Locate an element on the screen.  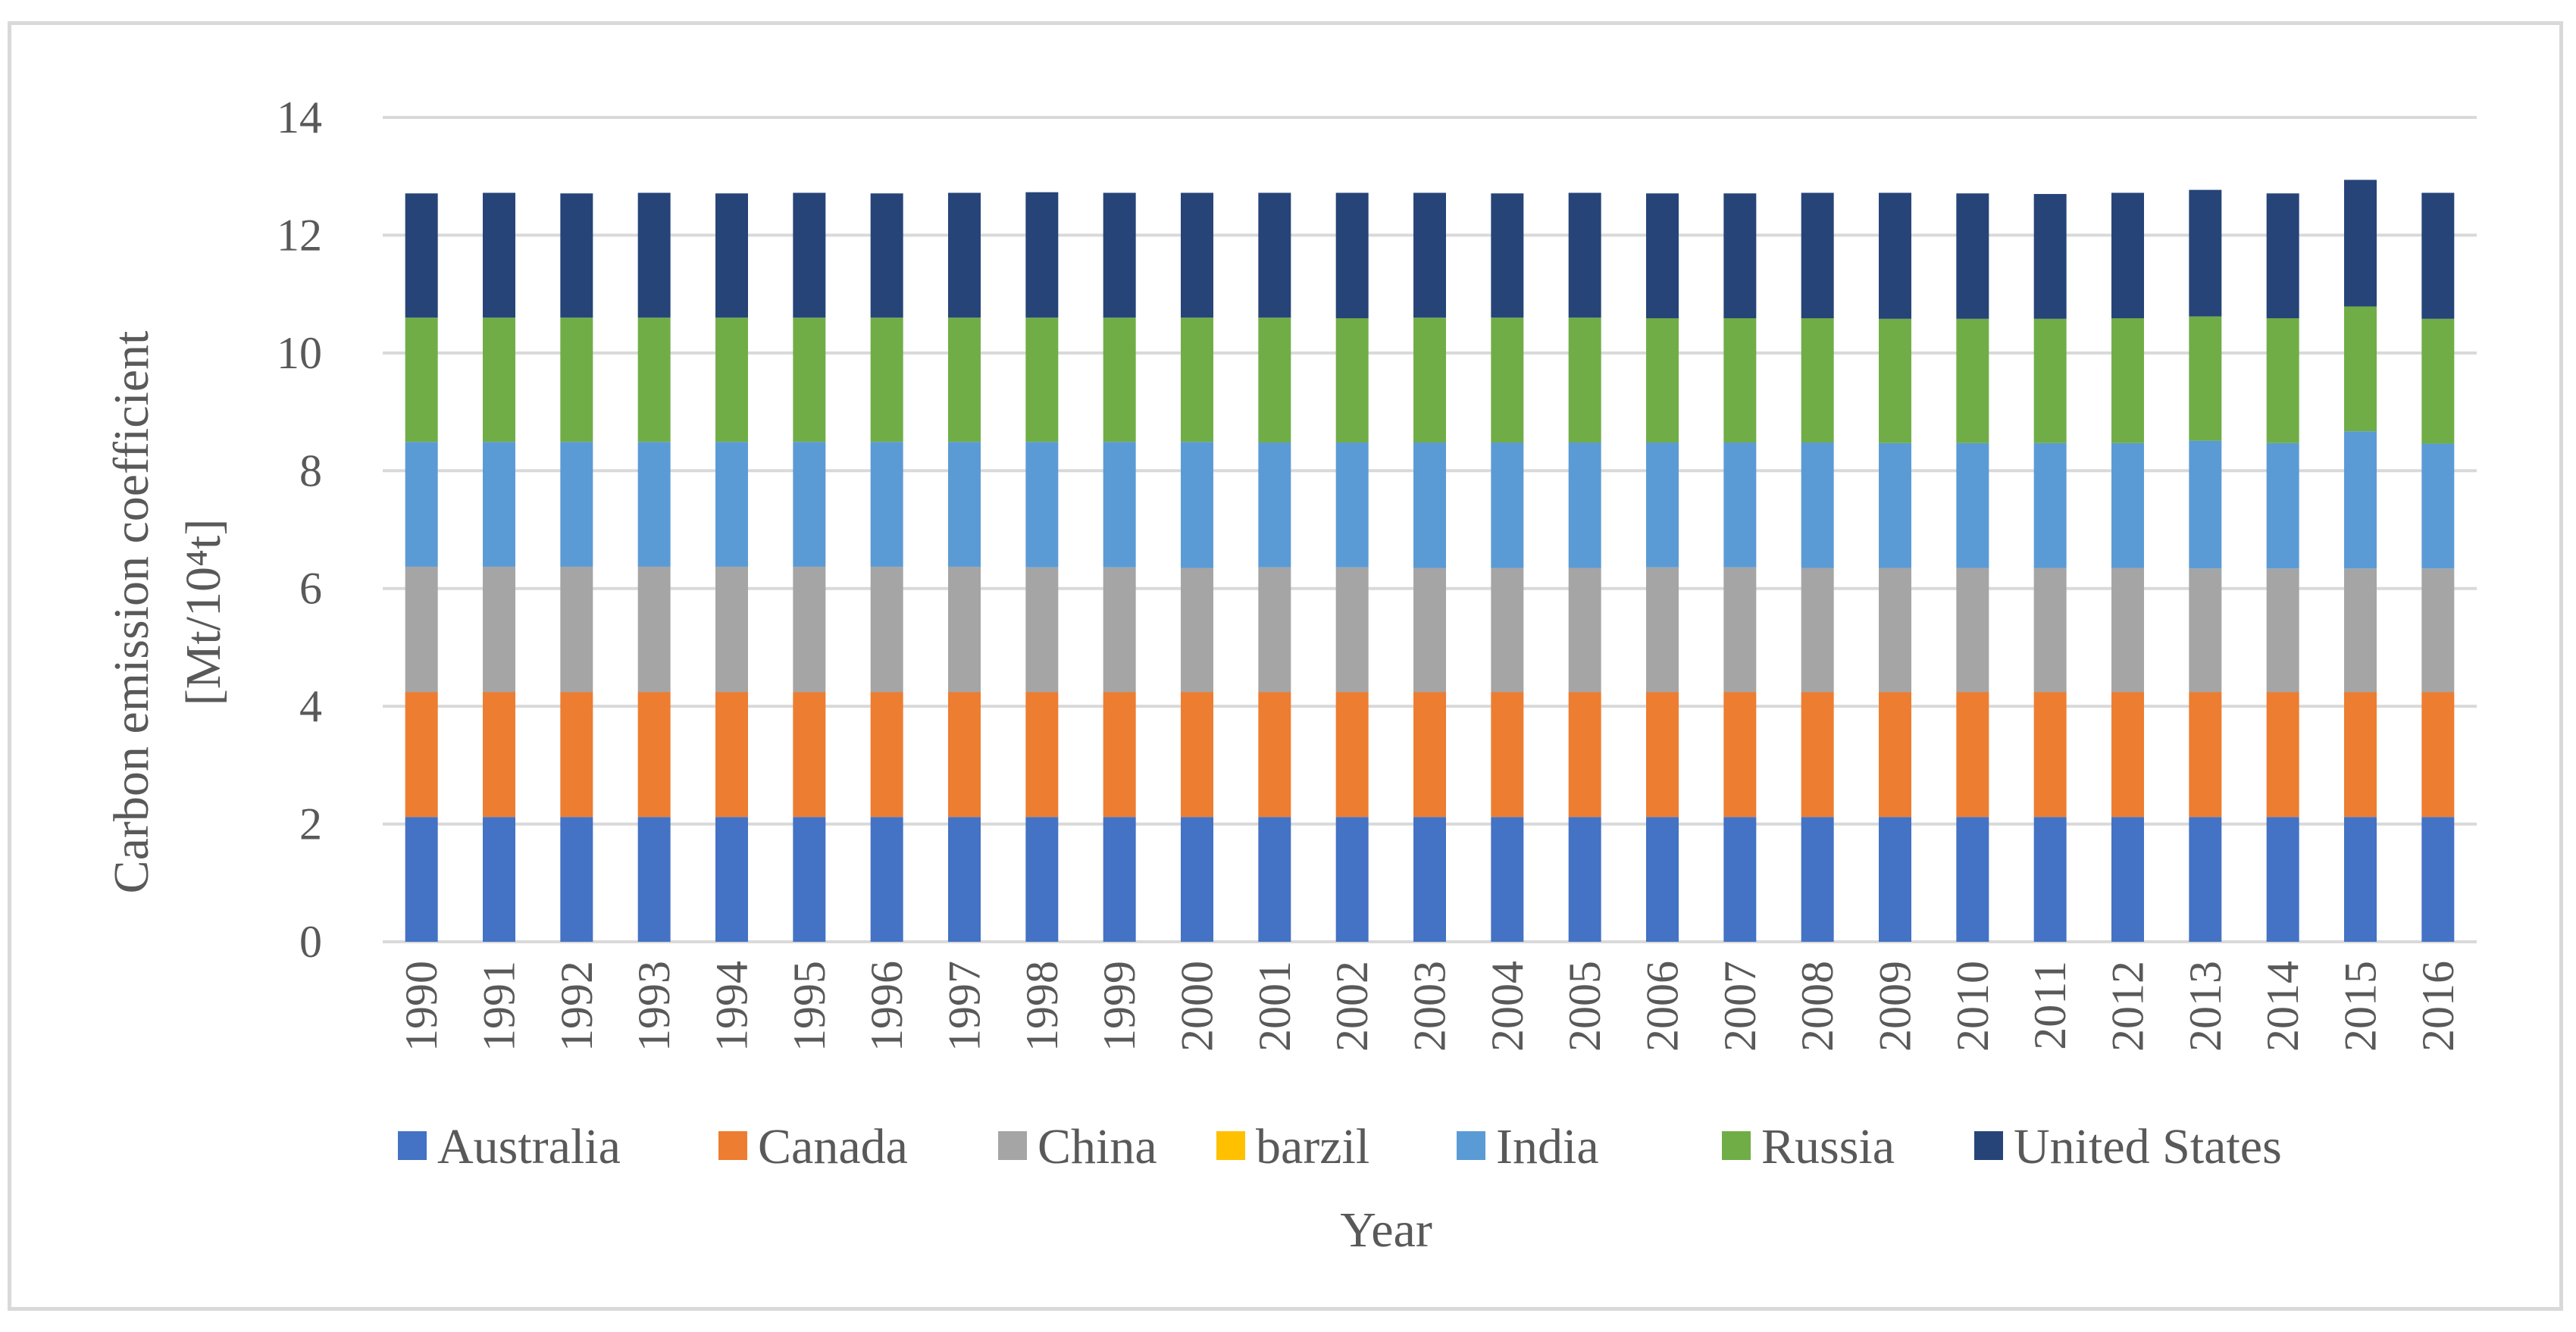
x-tick-label: 2009 is located at coordinates (1895, 1006).